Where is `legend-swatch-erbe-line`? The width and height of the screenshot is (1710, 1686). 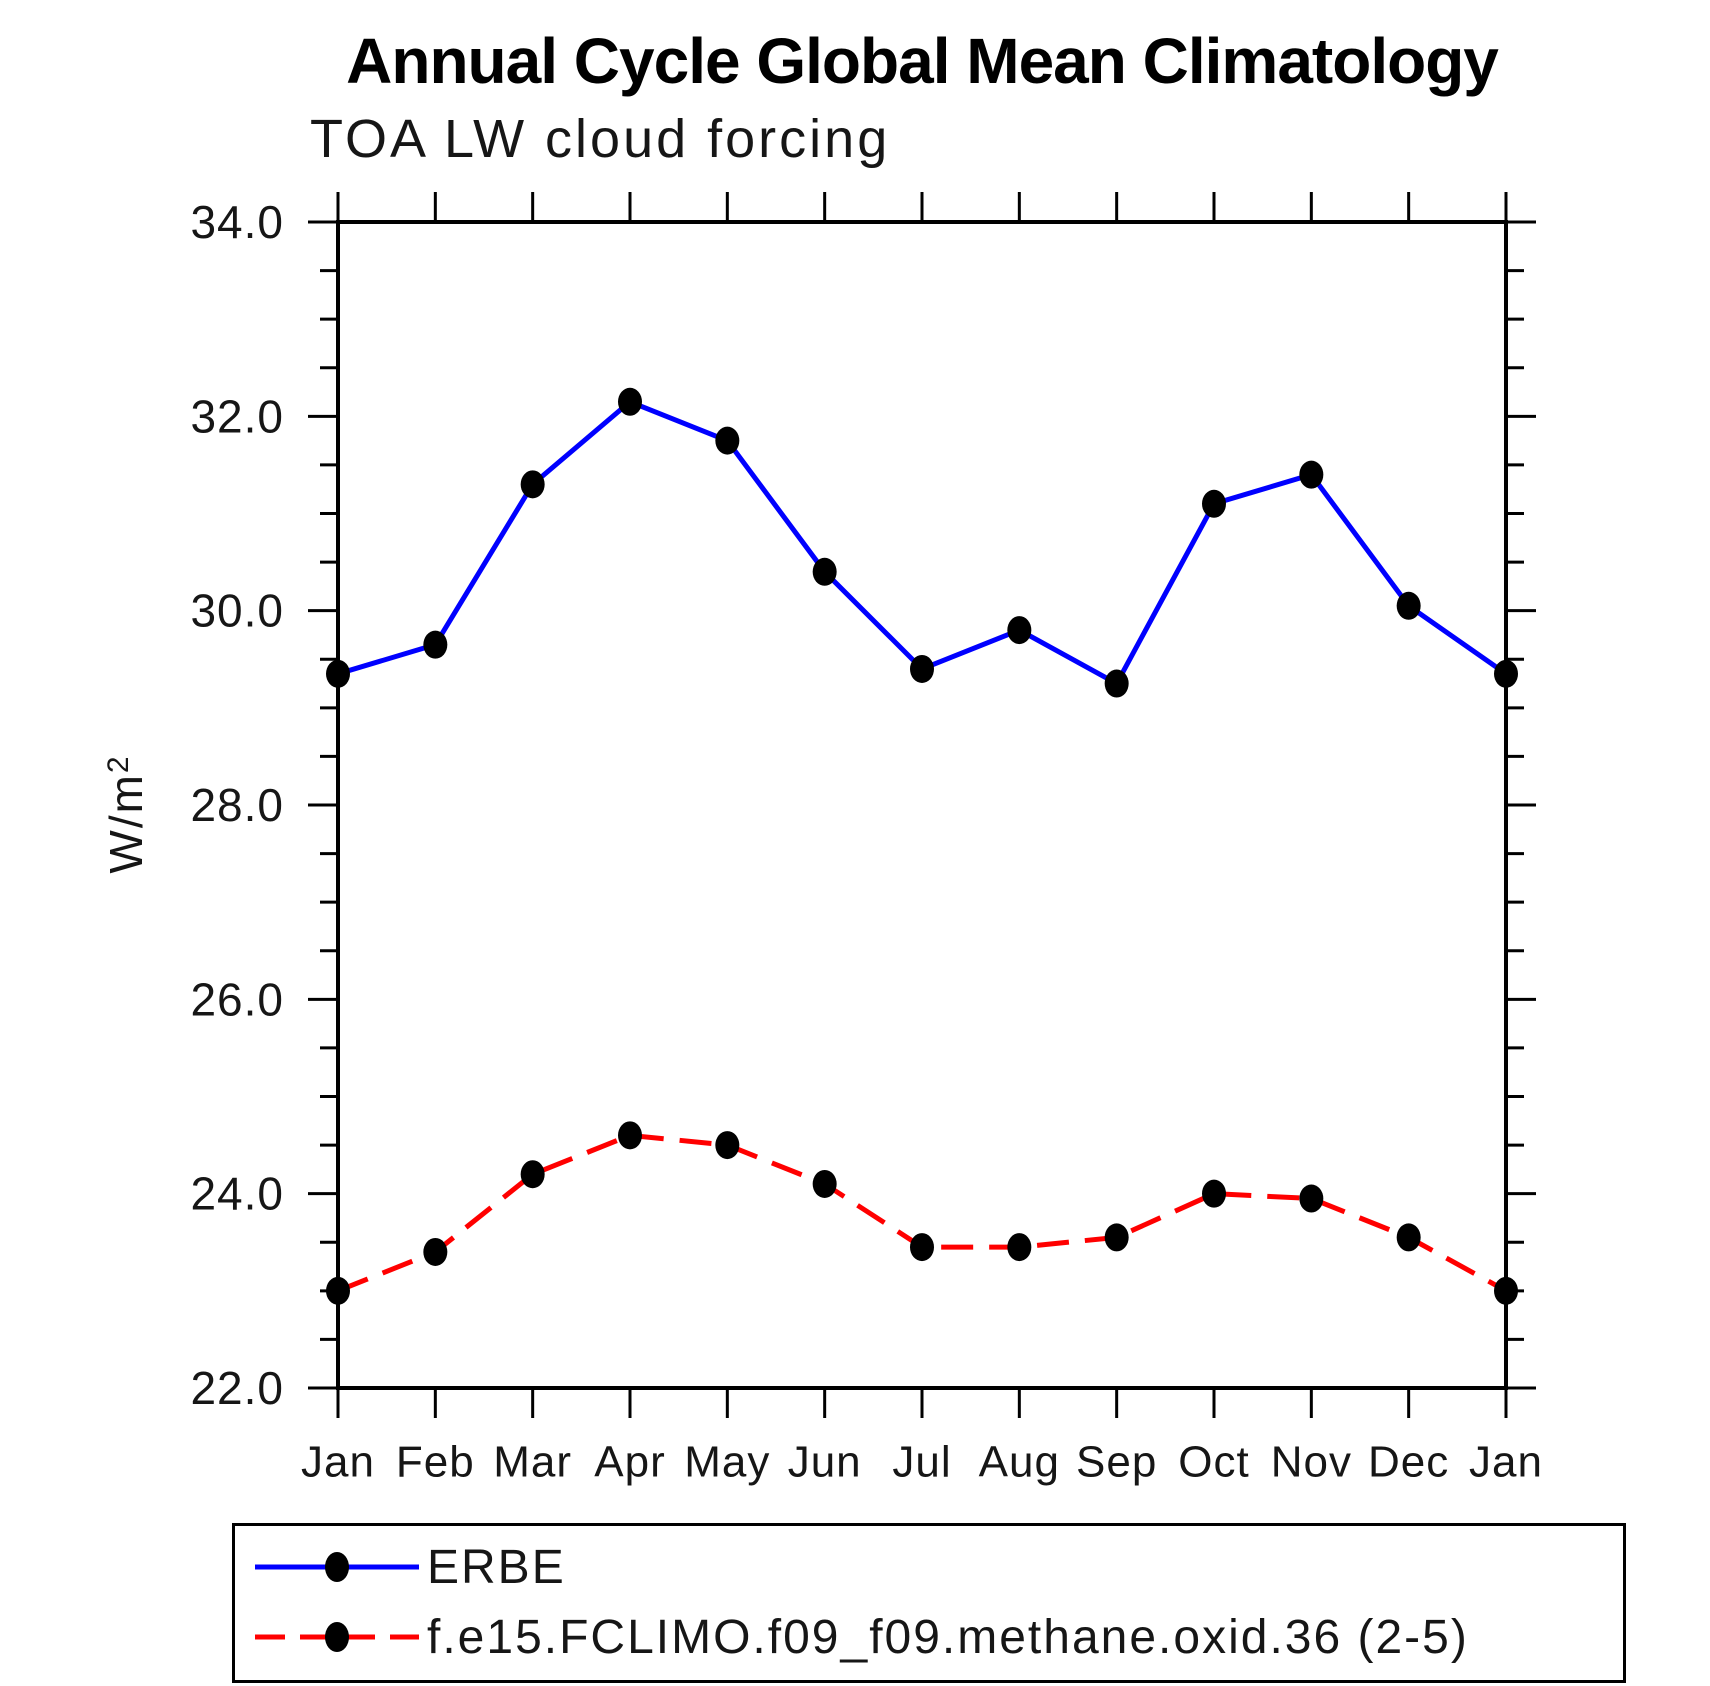
legend-swatch-erbe-line is located at coordinates (337, 1567).